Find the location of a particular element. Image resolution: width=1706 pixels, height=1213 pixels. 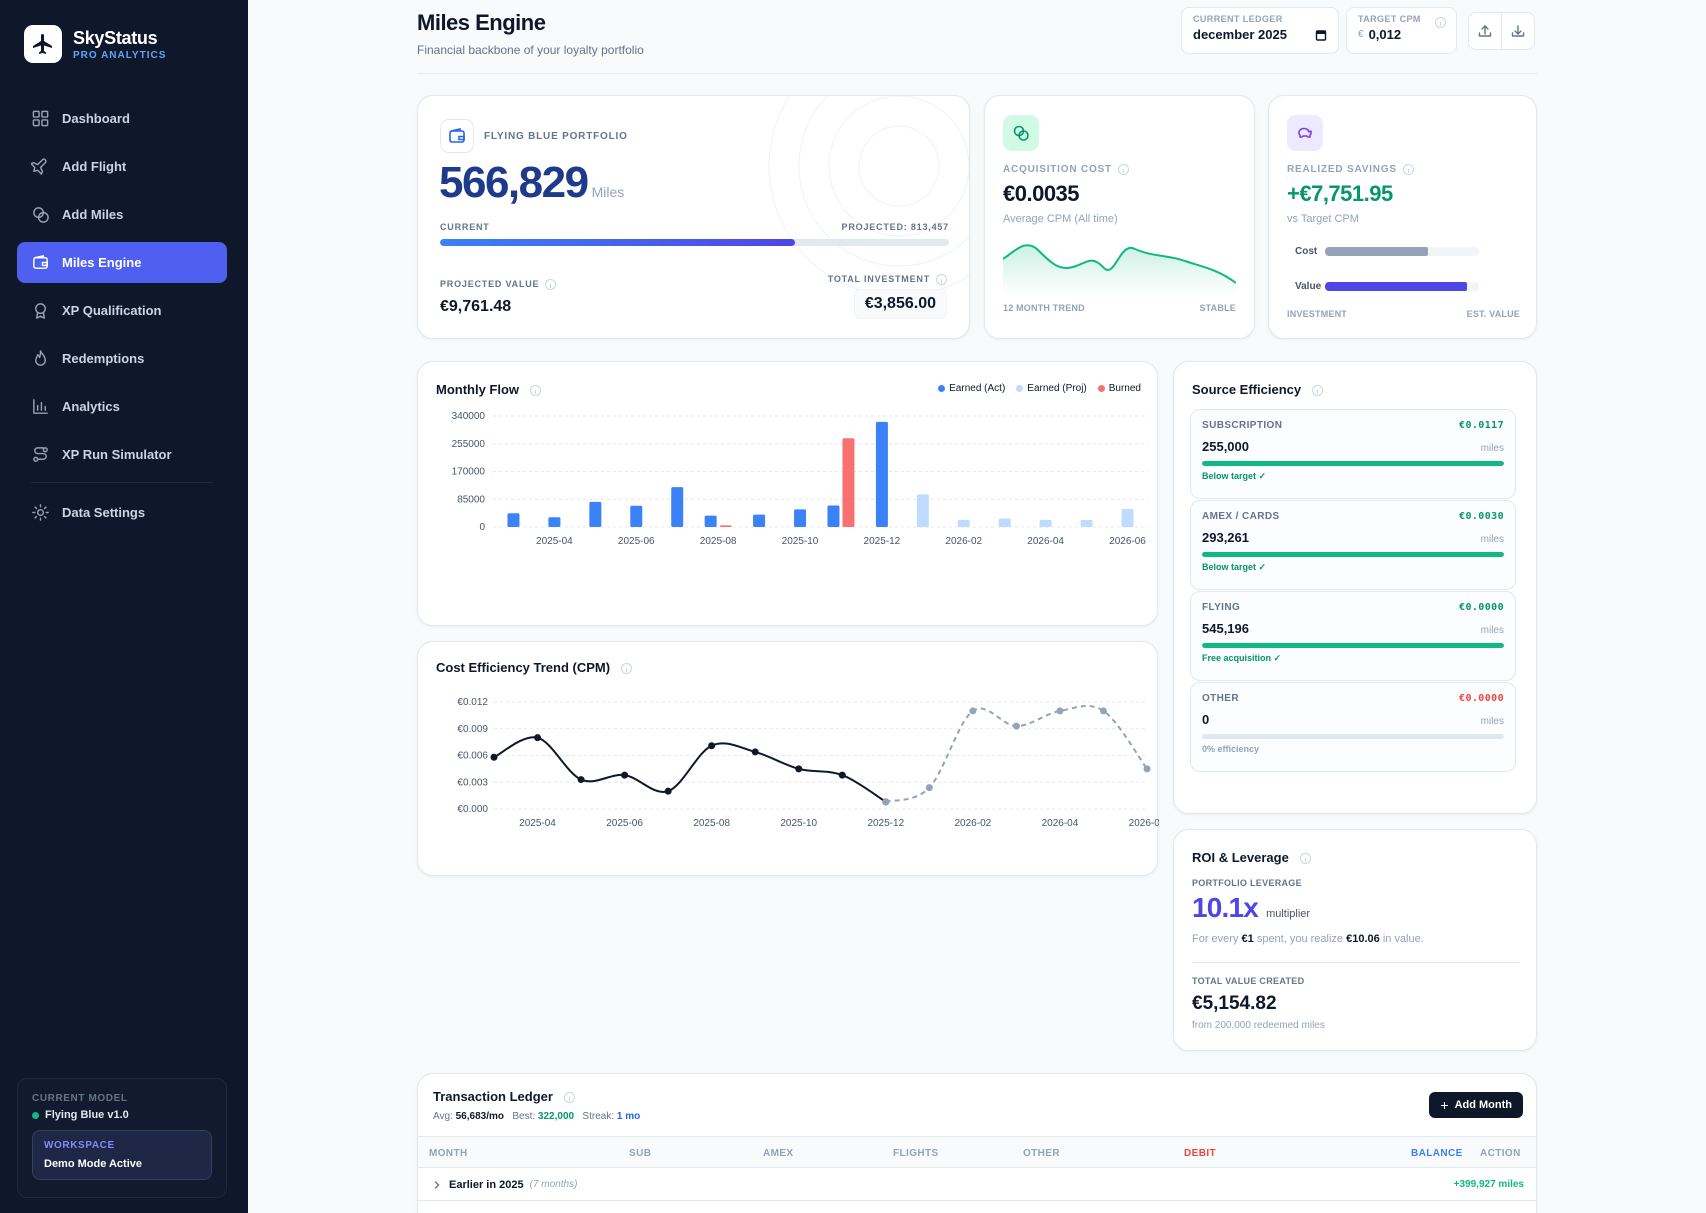

ledger-month-picker: CURRENT LEDGER december 2025 is located at coordinates (1260, 30).